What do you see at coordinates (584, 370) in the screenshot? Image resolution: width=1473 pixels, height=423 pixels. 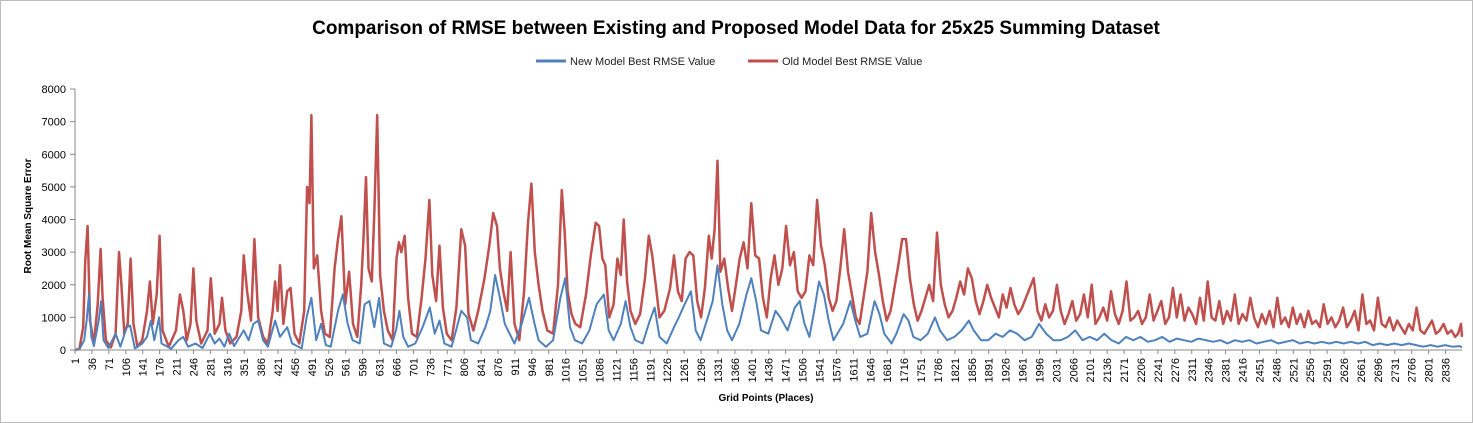 I see `x-tick-label: 1051` at bounding box center [584, 370].